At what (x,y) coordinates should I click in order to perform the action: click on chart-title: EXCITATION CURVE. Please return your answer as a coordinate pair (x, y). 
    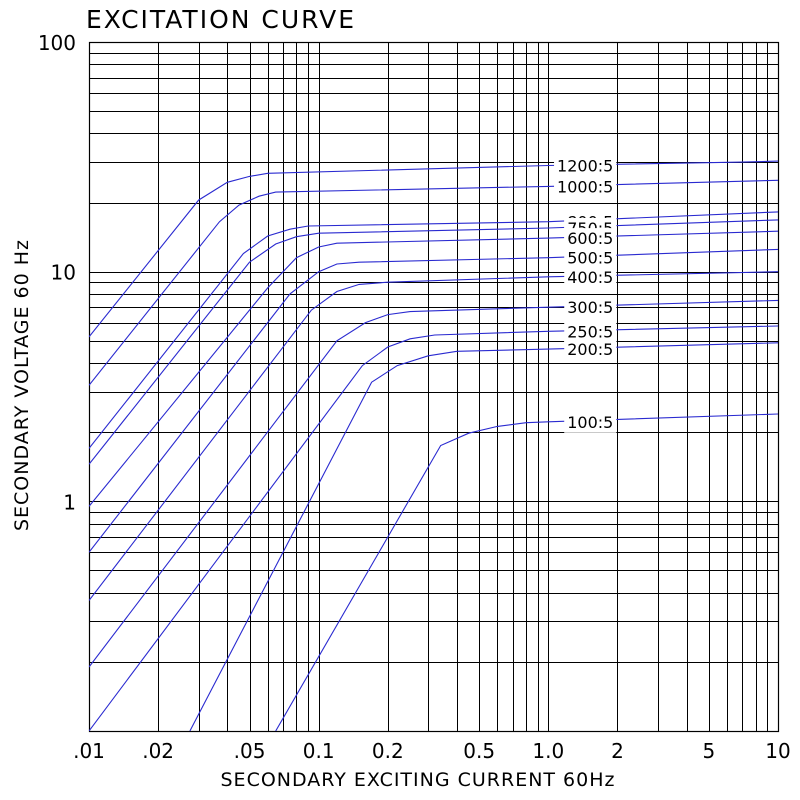
    Looking at the image, I should click on (221, 19).